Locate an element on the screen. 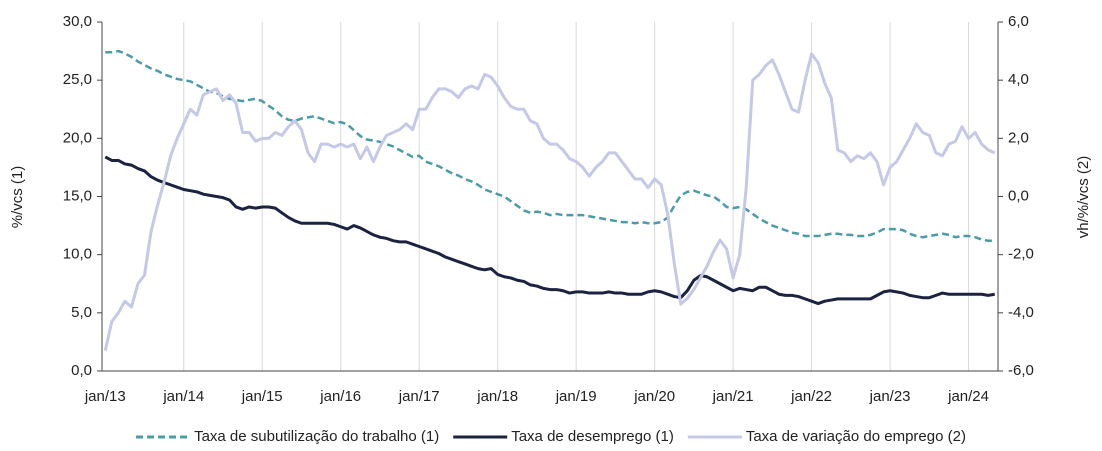 This screenshot has height=451, width=1102. y-axis-label: %/vcs (1) is located at coordinates (17, 197).